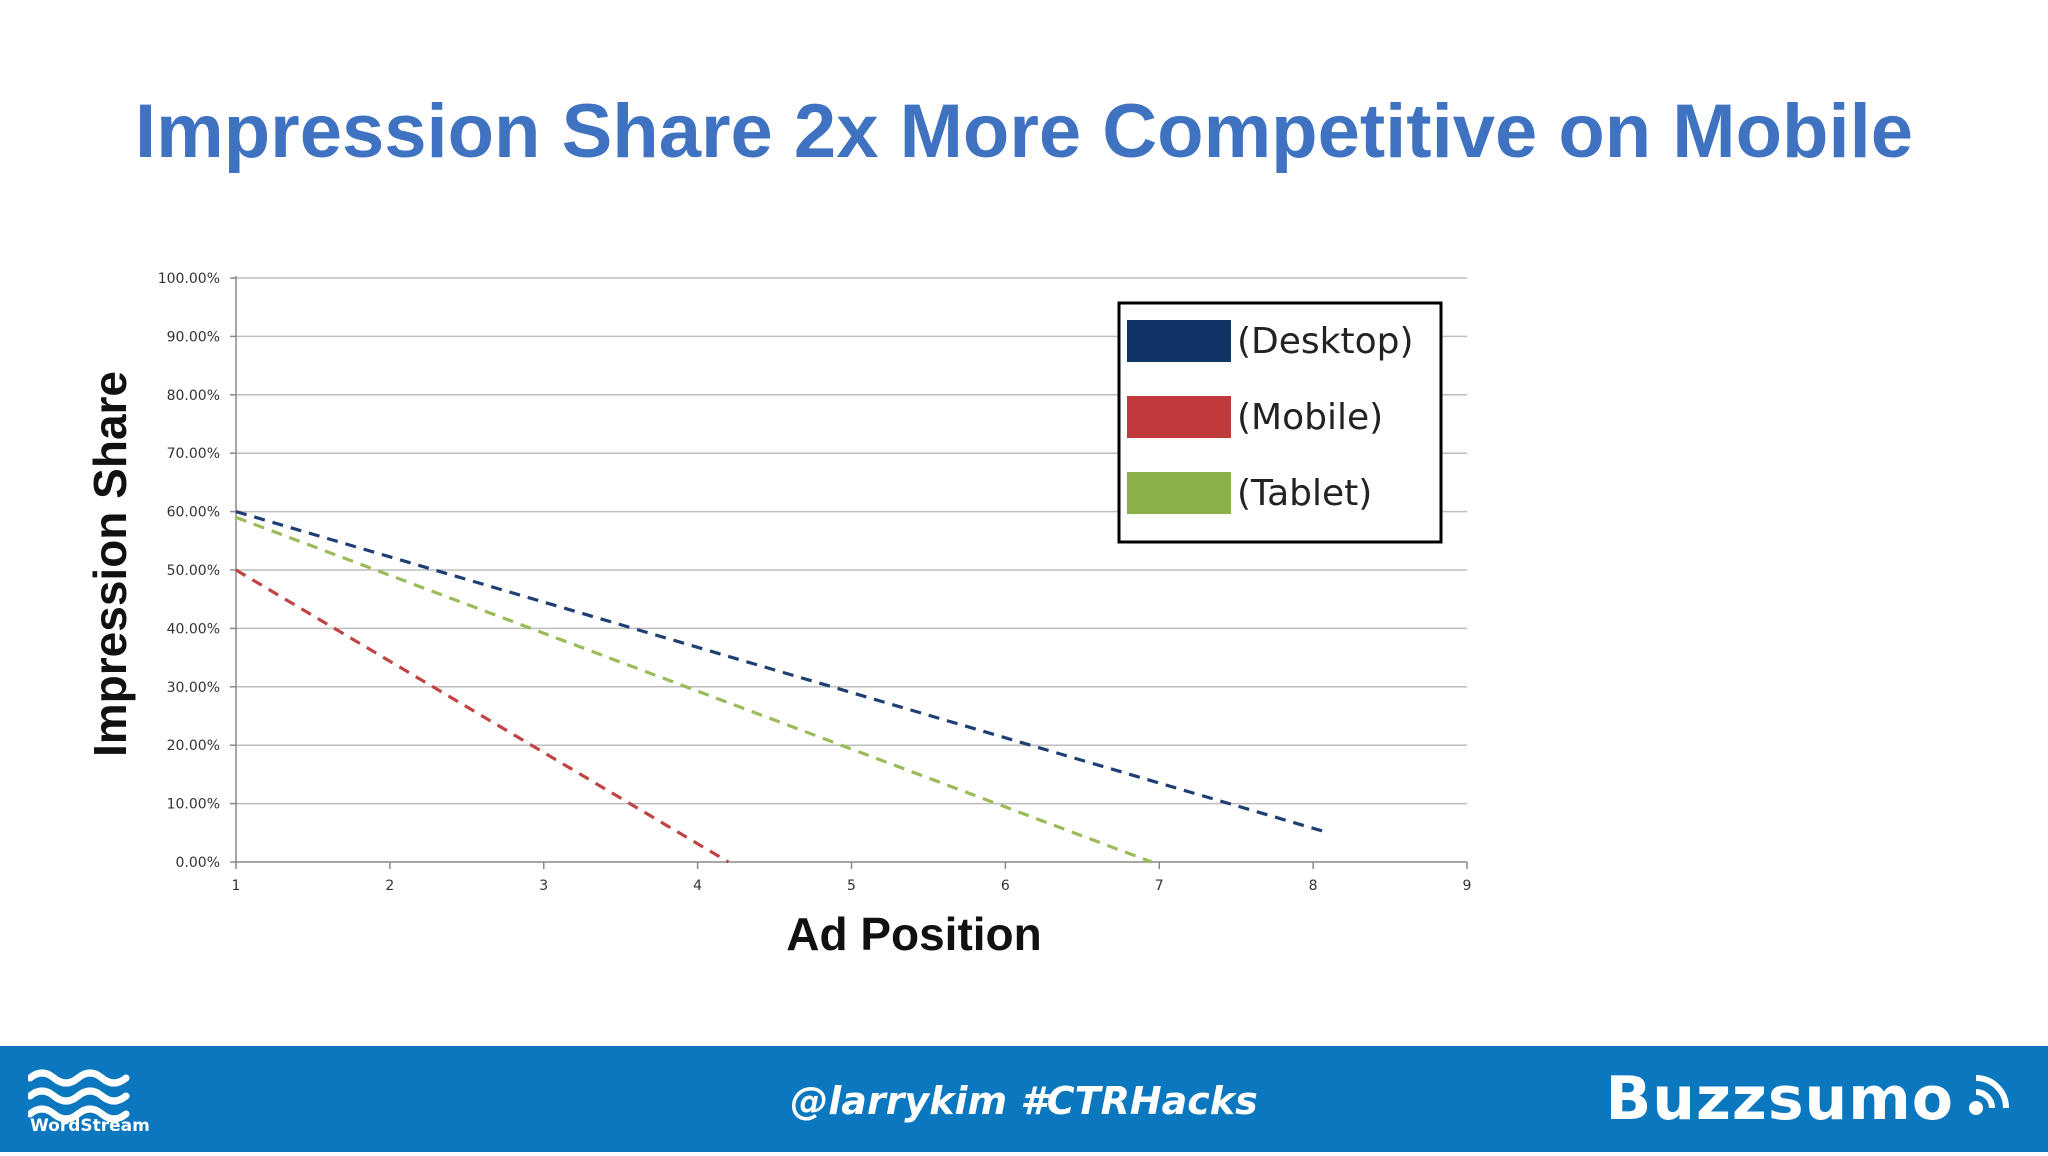 The image size is (2048, 1156). I want to click on x-tick-label: 3, so click(543, 886).